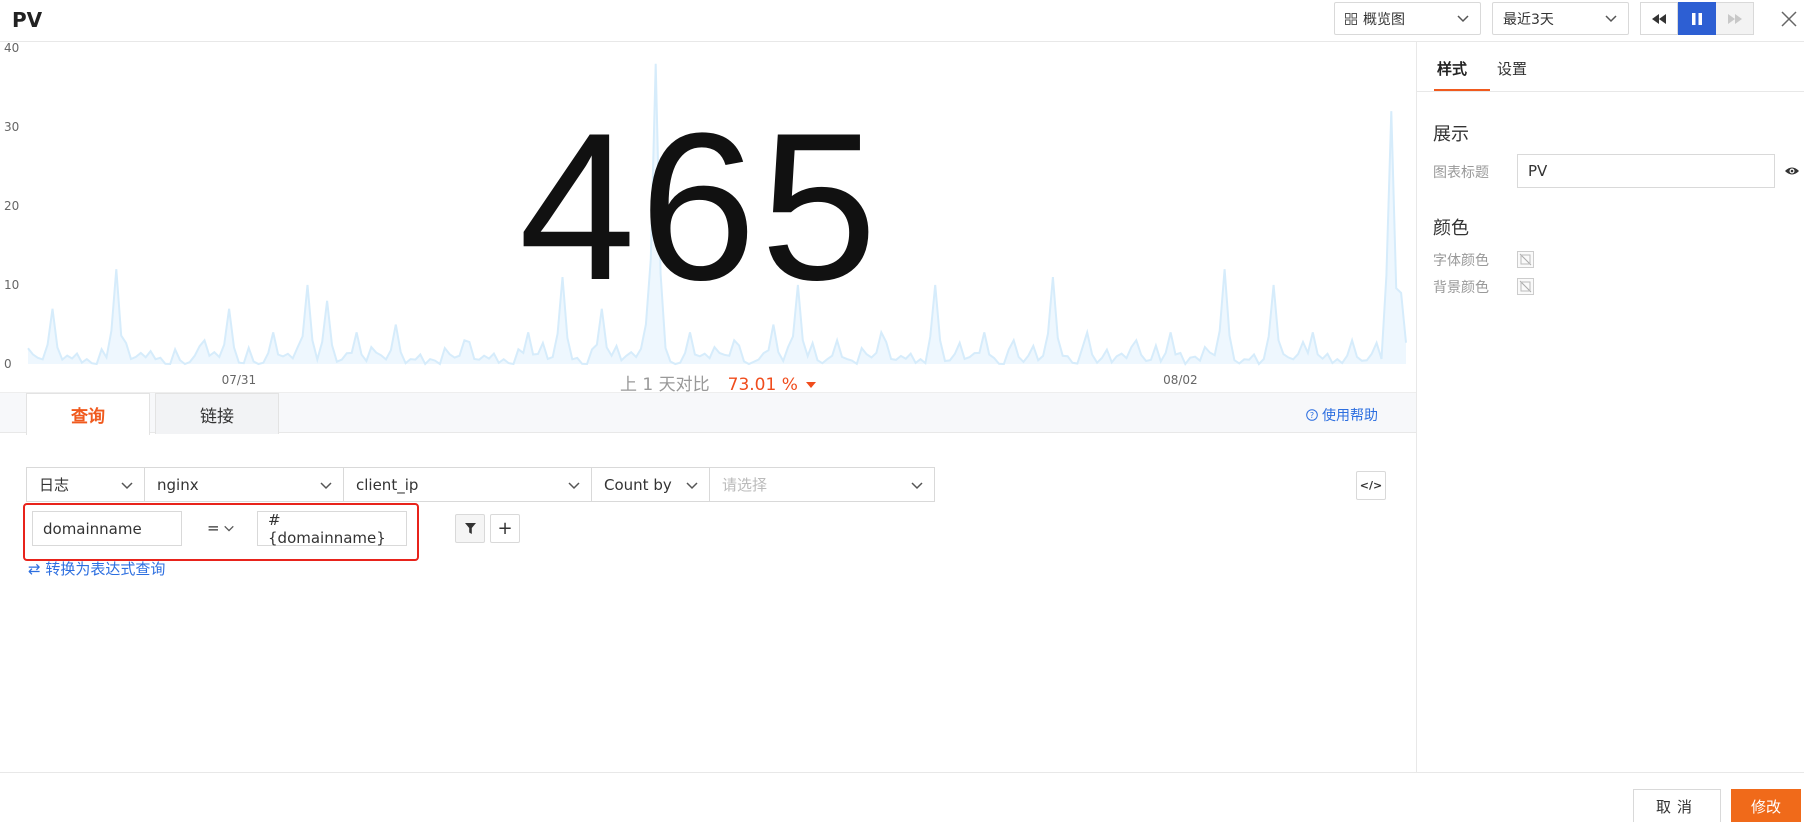 The image size is (1804, 822). I want to click on header: PV 概览图 最近3天, so click(902, 21).